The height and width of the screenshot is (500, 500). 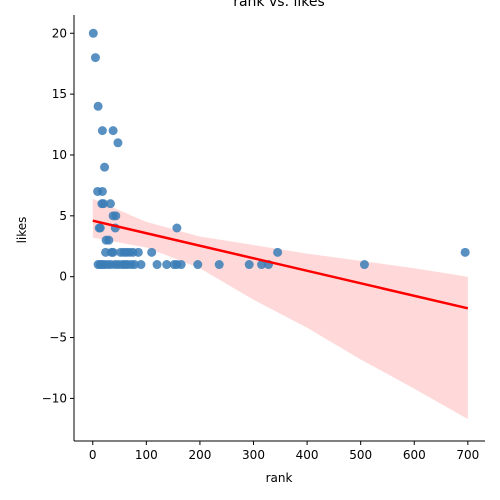 I want to click on y-tick-label: 0, so click(x=63, y=277).